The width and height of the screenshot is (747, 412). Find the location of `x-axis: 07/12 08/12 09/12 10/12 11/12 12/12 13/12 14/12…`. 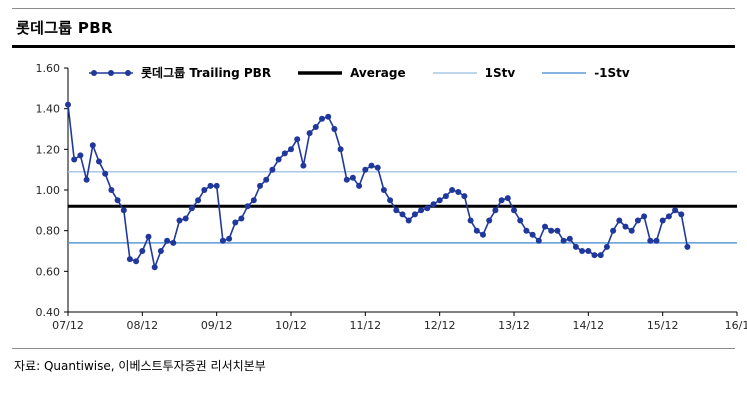

x-axis: 07/12 08/12 09/12 10/12 11/12 12/12 13/12 14/12… is located at coordinates (399, 321).